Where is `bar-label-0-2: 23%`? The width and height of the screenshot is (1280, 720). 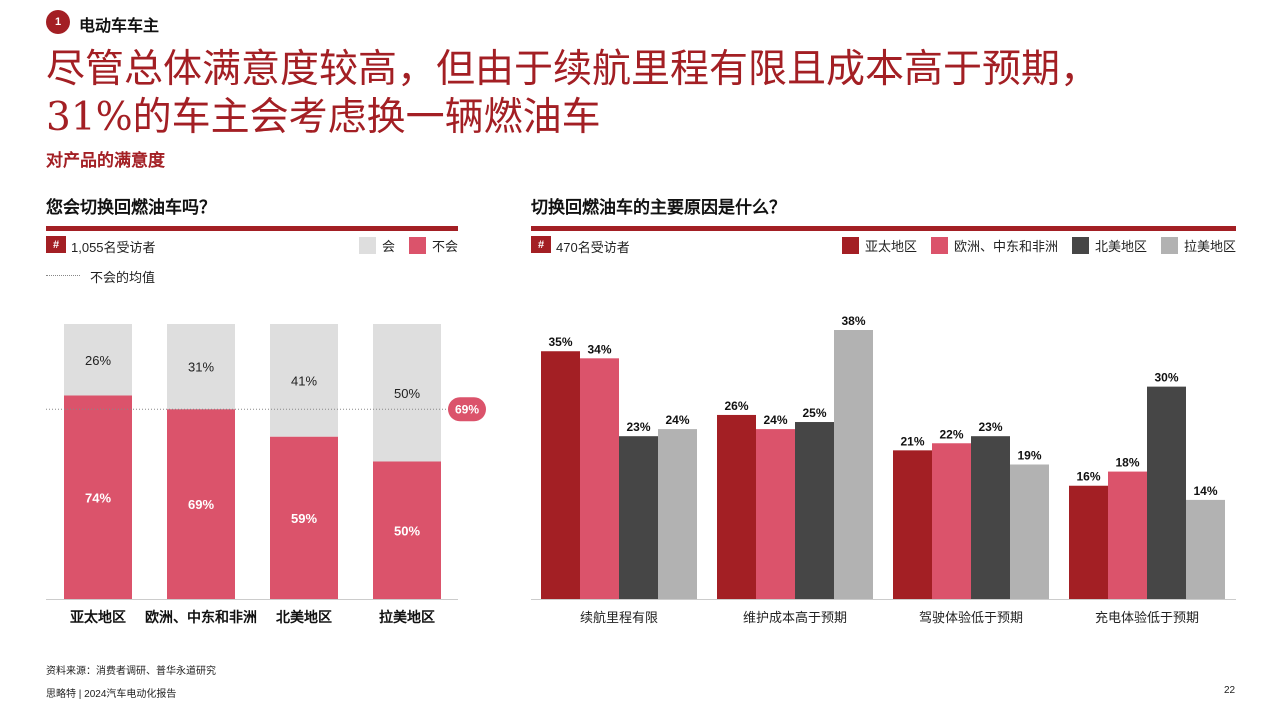 bar-label-0-2: 23% is located at coordinates (638, 427).